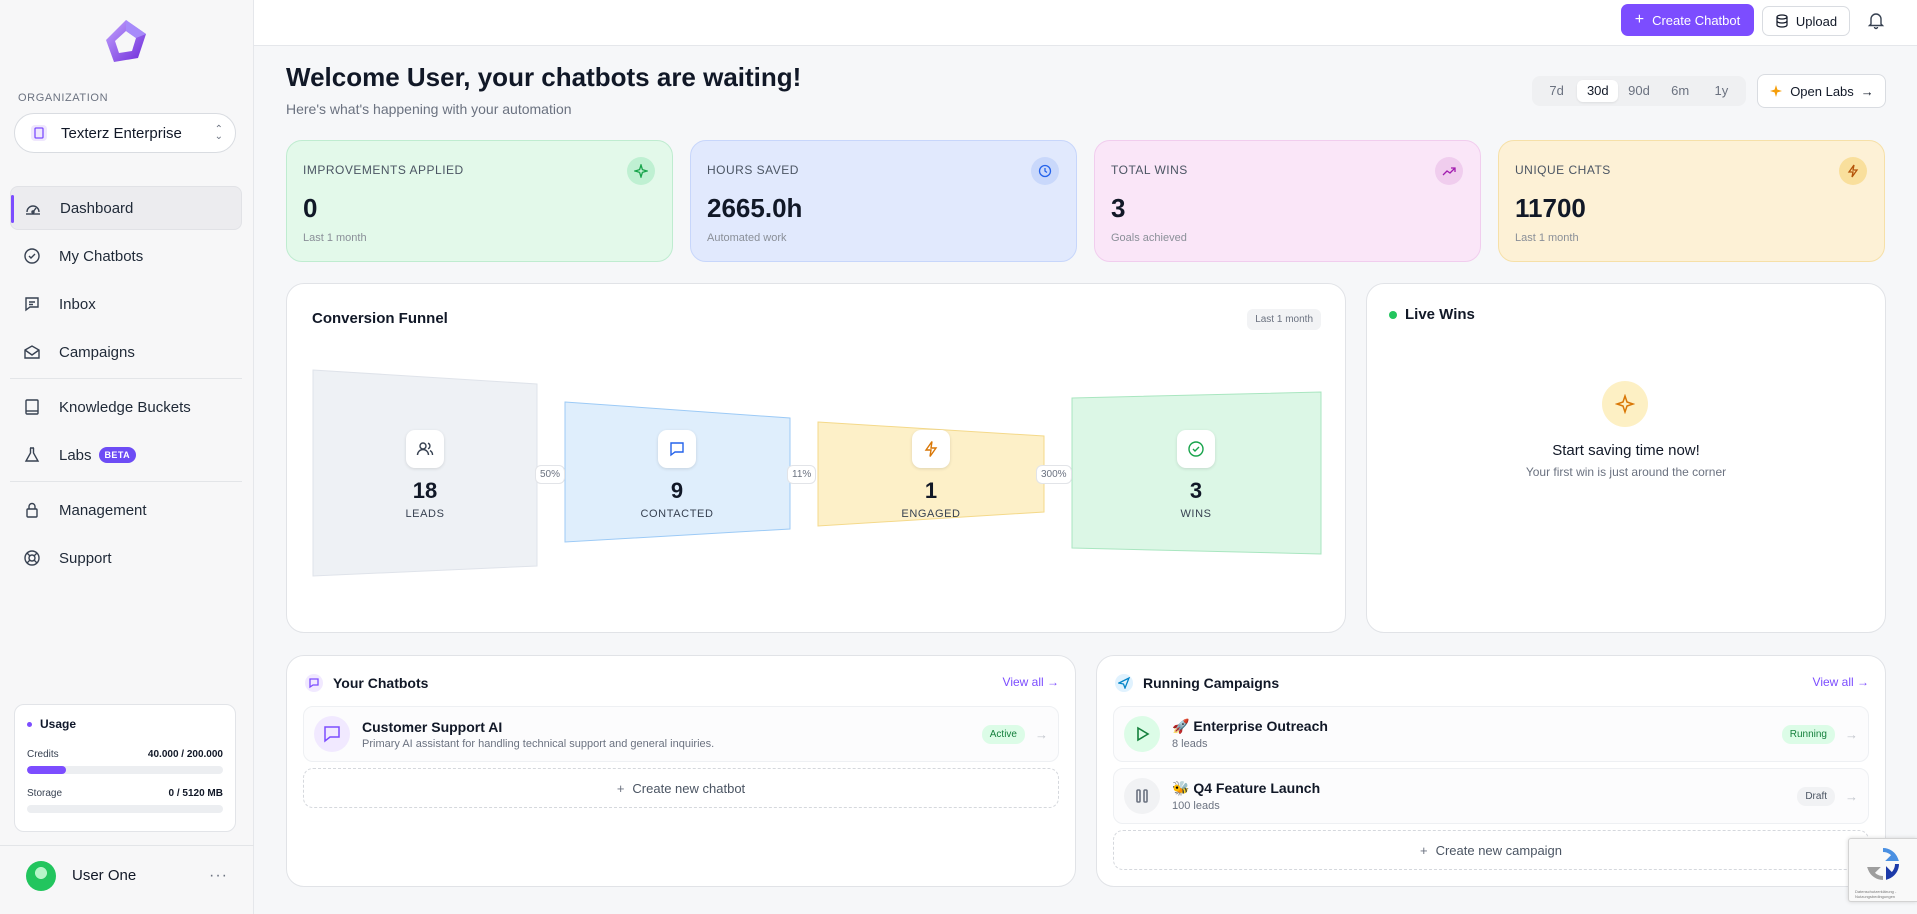 The height and width of the screenshot is (914, 1917). I want to click on funnel-segment-contacted, so click(677, 472).